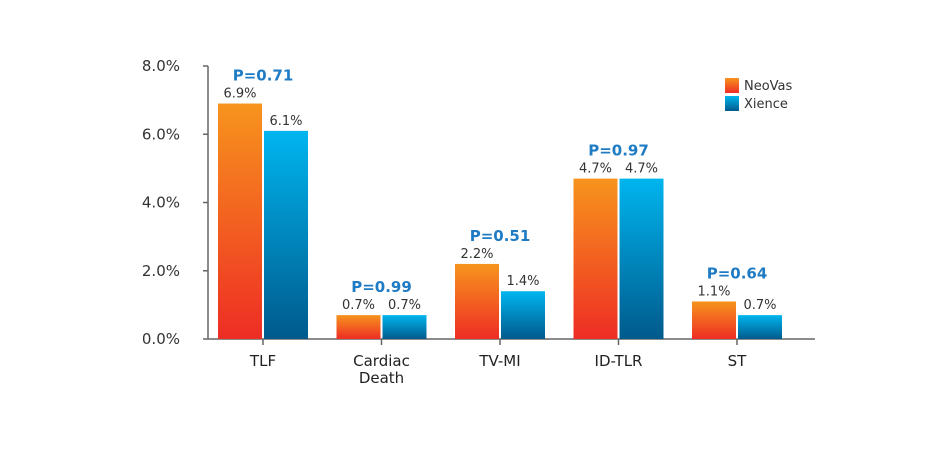  Describe the element at coordinates (738, 361) in the screenshot. I see `x-tick-label: ST` at that location.